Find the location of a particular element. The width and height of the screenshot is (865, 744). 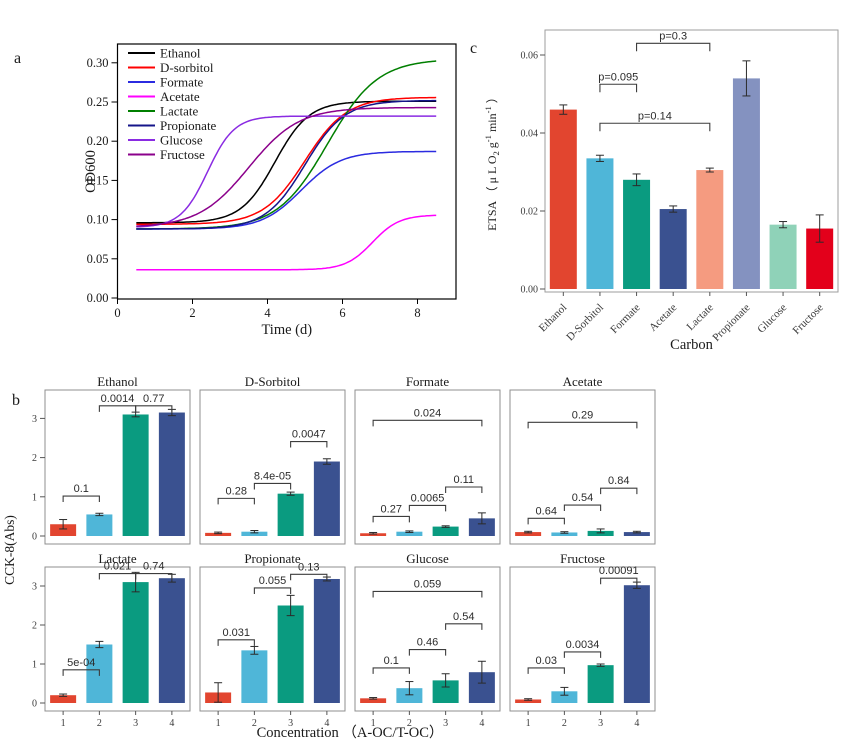

bar-d-sorbitol is located at coordinates (600, 223).